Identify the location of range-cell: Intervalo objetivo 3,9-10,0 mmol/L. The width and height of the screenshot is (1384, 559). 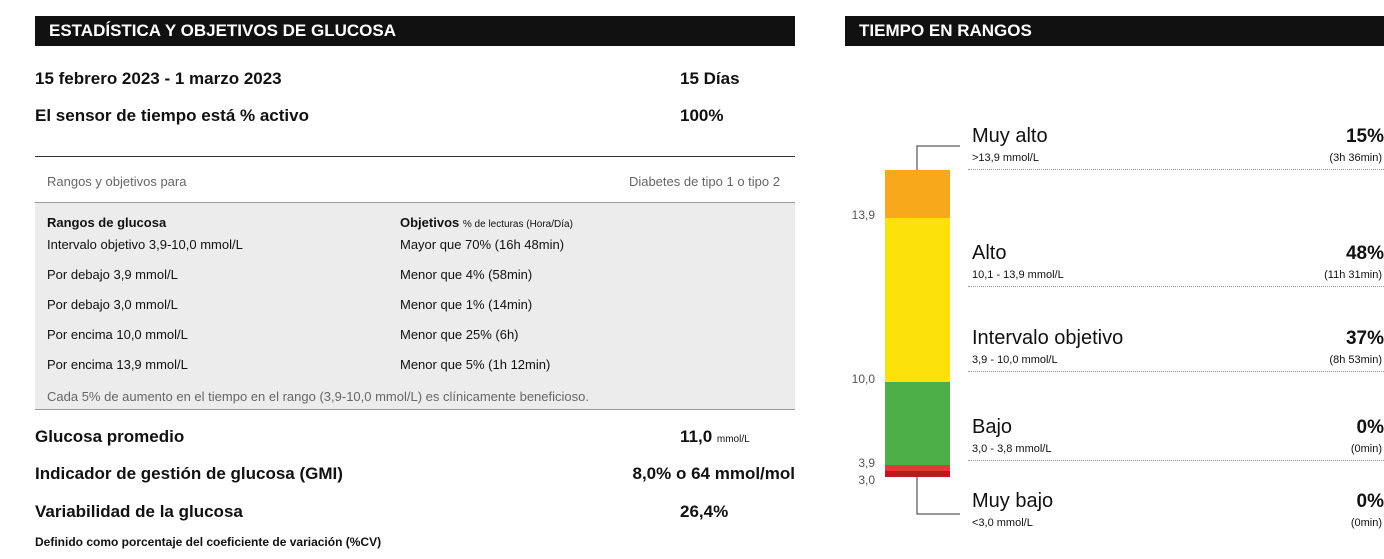
(145, 244).